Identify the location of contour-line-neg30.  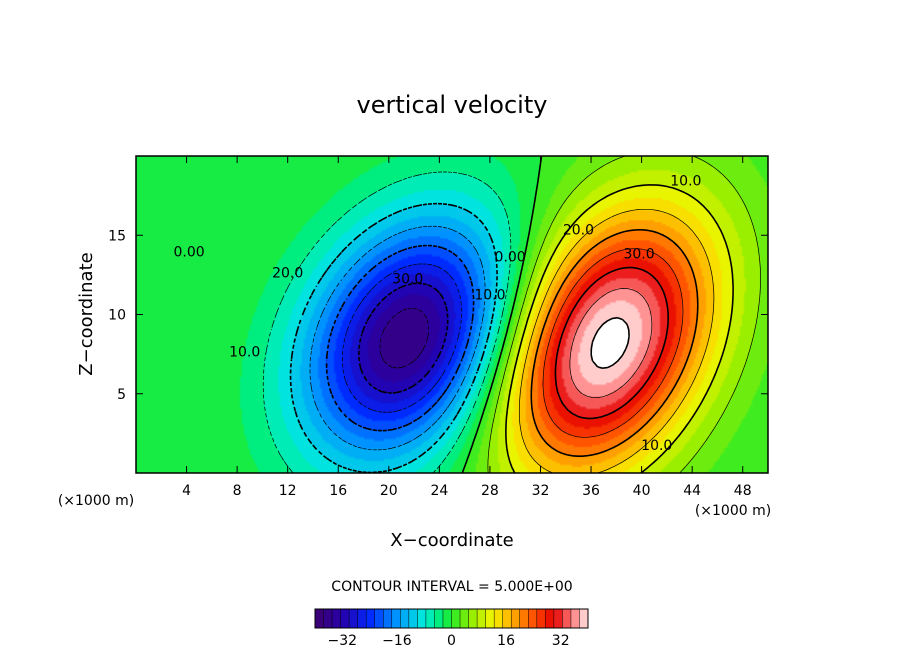
(403, 338).